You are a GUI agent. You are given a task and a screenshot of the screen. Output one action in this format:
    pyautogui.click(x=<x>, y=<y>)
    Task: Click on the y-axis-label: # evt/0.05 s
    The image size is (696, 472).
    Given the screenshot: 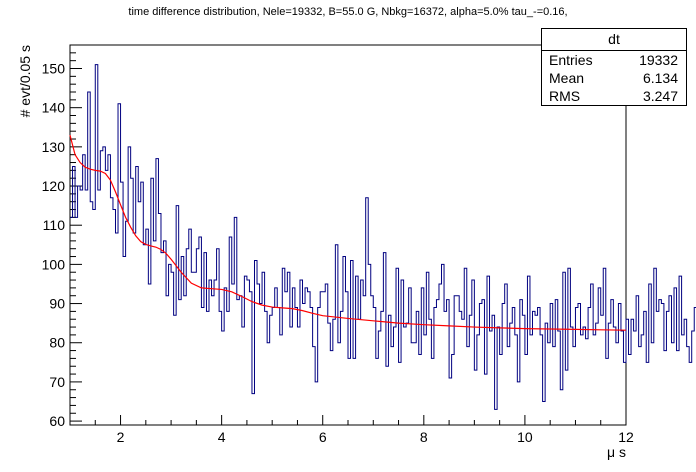 What is the action you would take?
    pyautogui.click(x=25, y=81)
    